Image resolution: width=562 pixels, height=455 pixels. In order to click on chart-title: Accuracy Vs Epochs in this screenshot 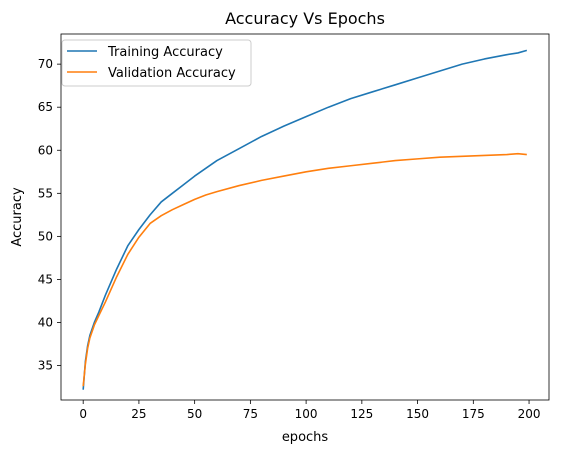, I will do `click(305, 18)`.